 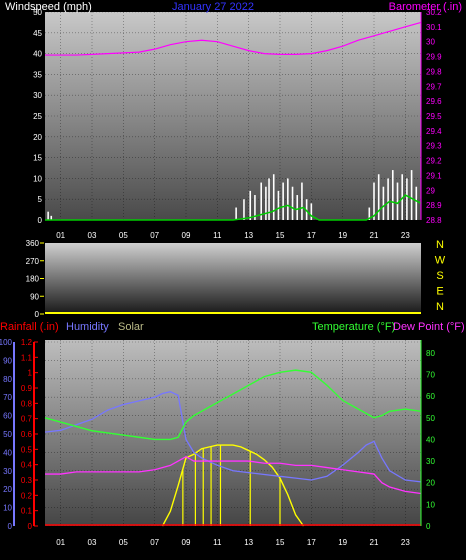 What do you see at coordinates (37, 116) in the screenshot?
I see `windspeed-axis-ticks: 0 5 10 15 20 25 30 35 40 45 50` at bounding box center [37, 116].